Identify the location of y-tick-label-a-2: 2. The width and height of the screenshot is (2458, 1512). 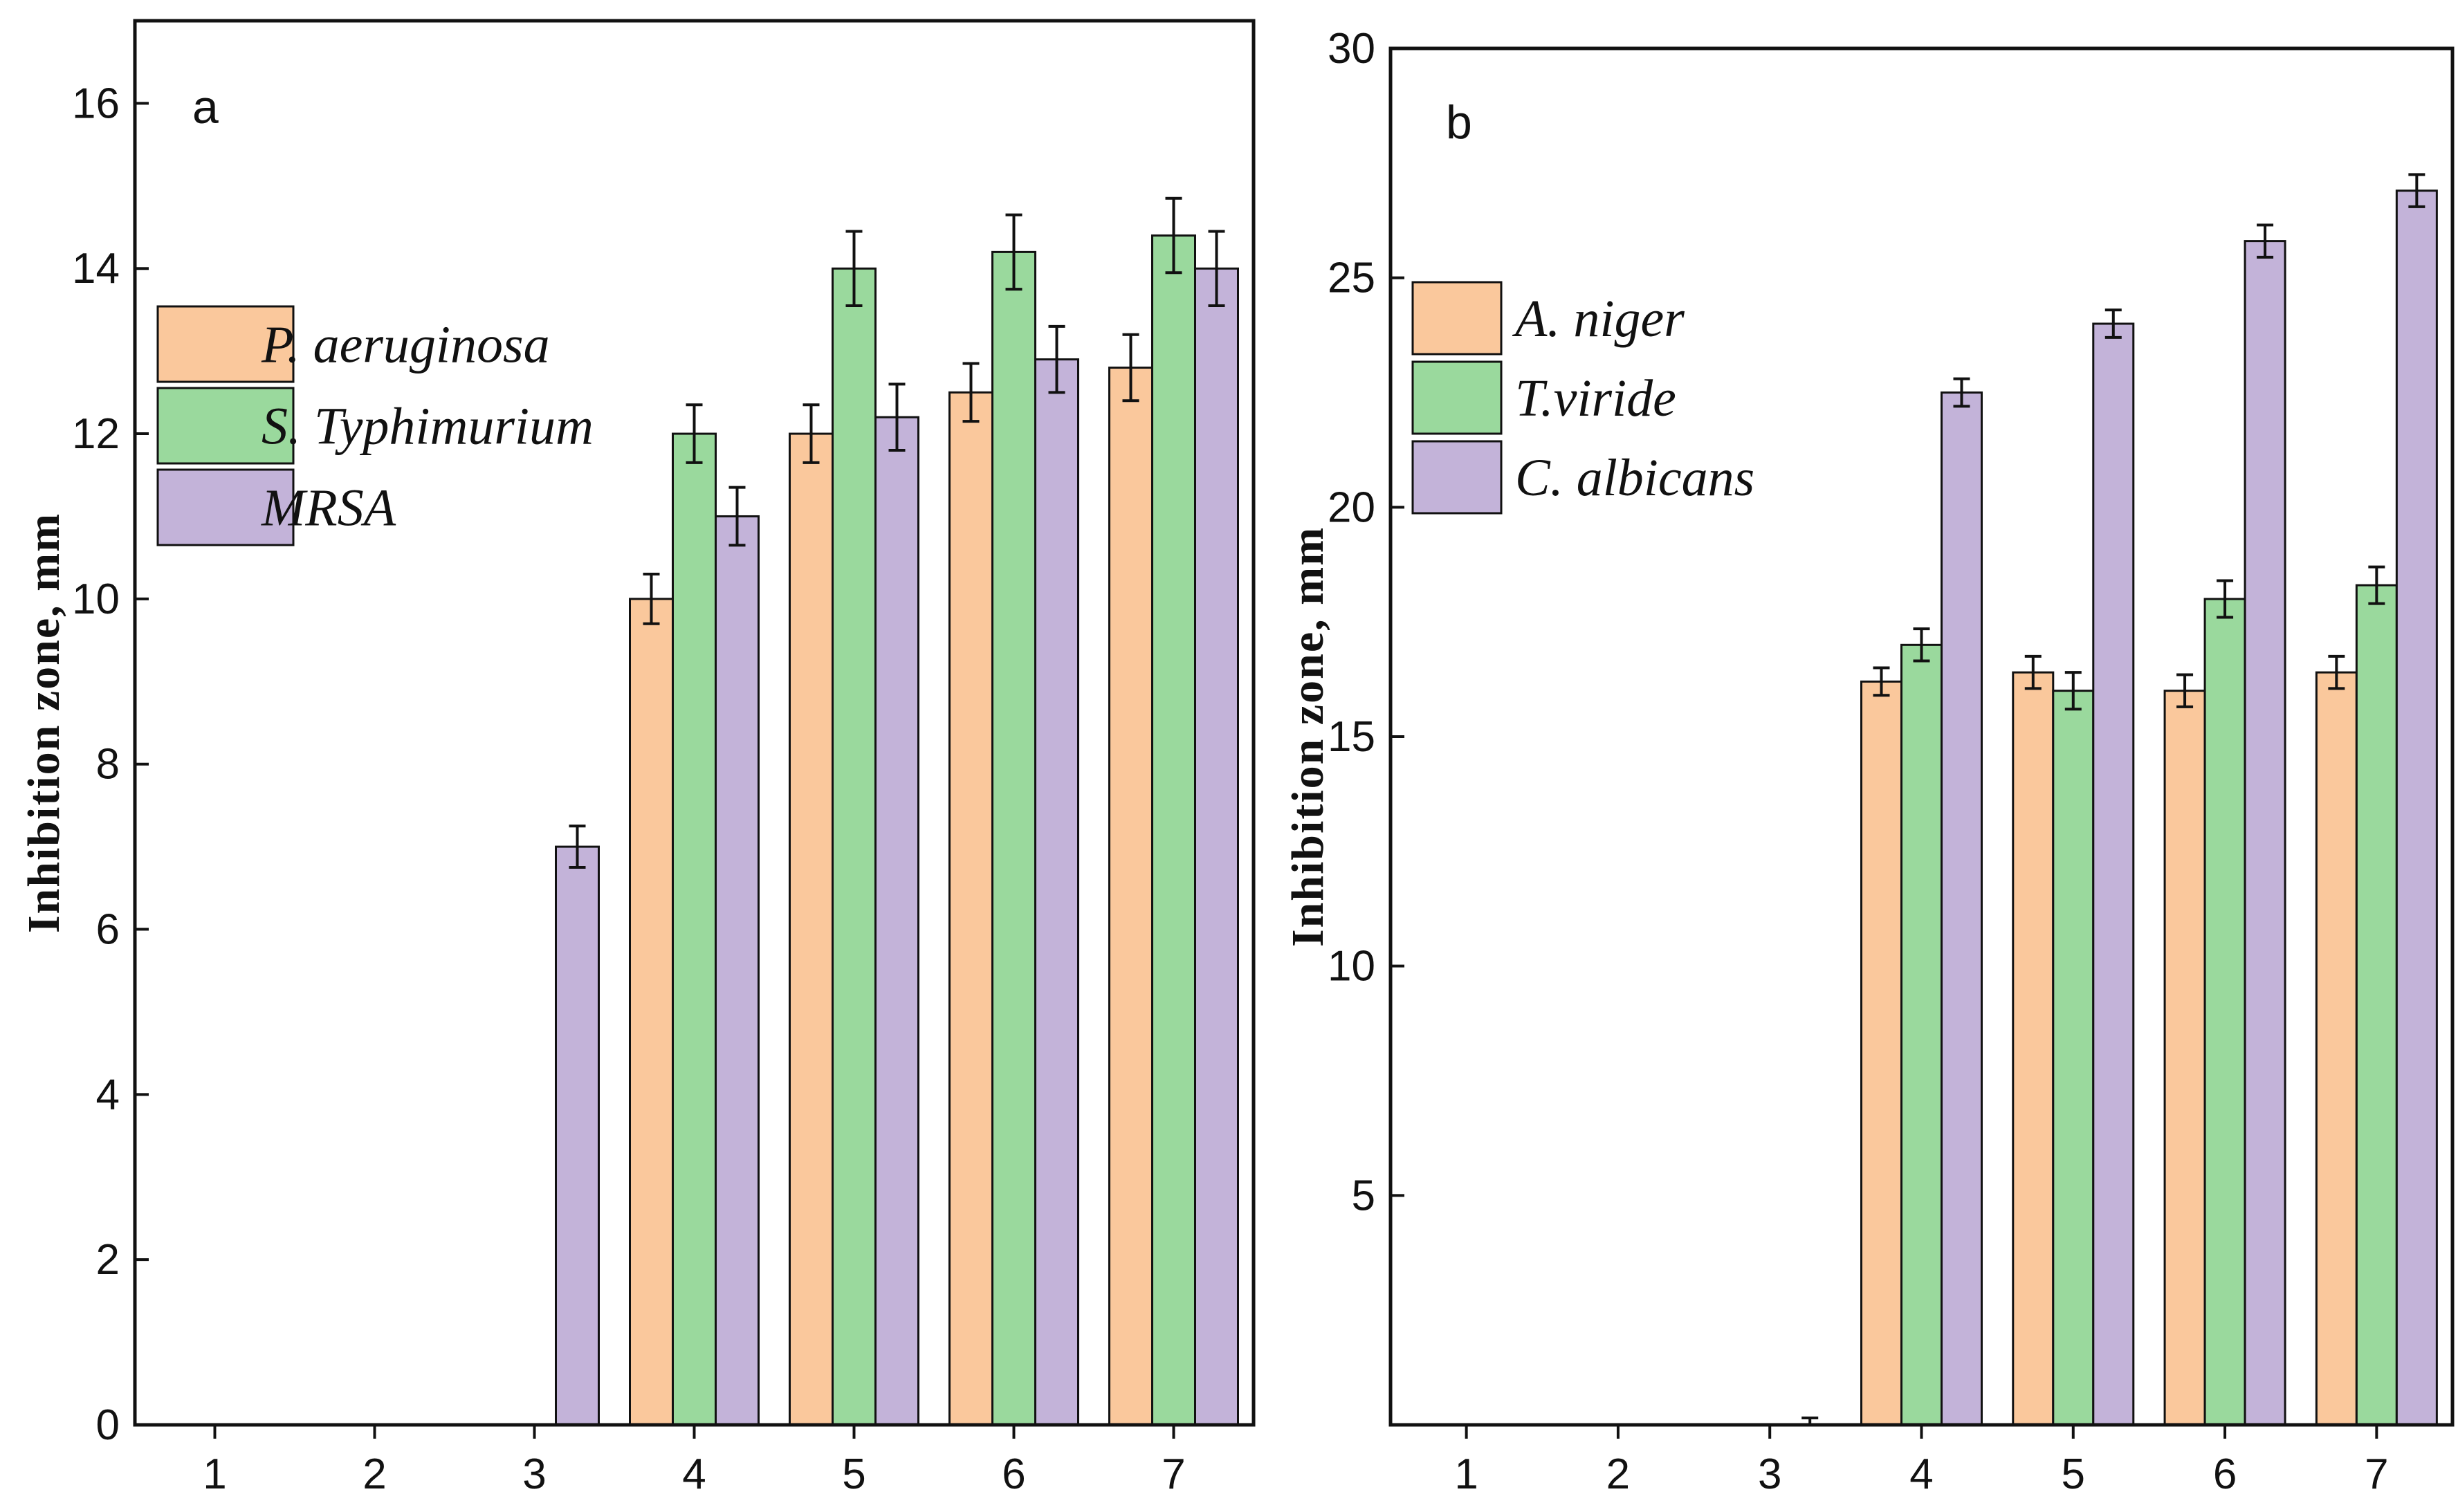
(108, 1260).